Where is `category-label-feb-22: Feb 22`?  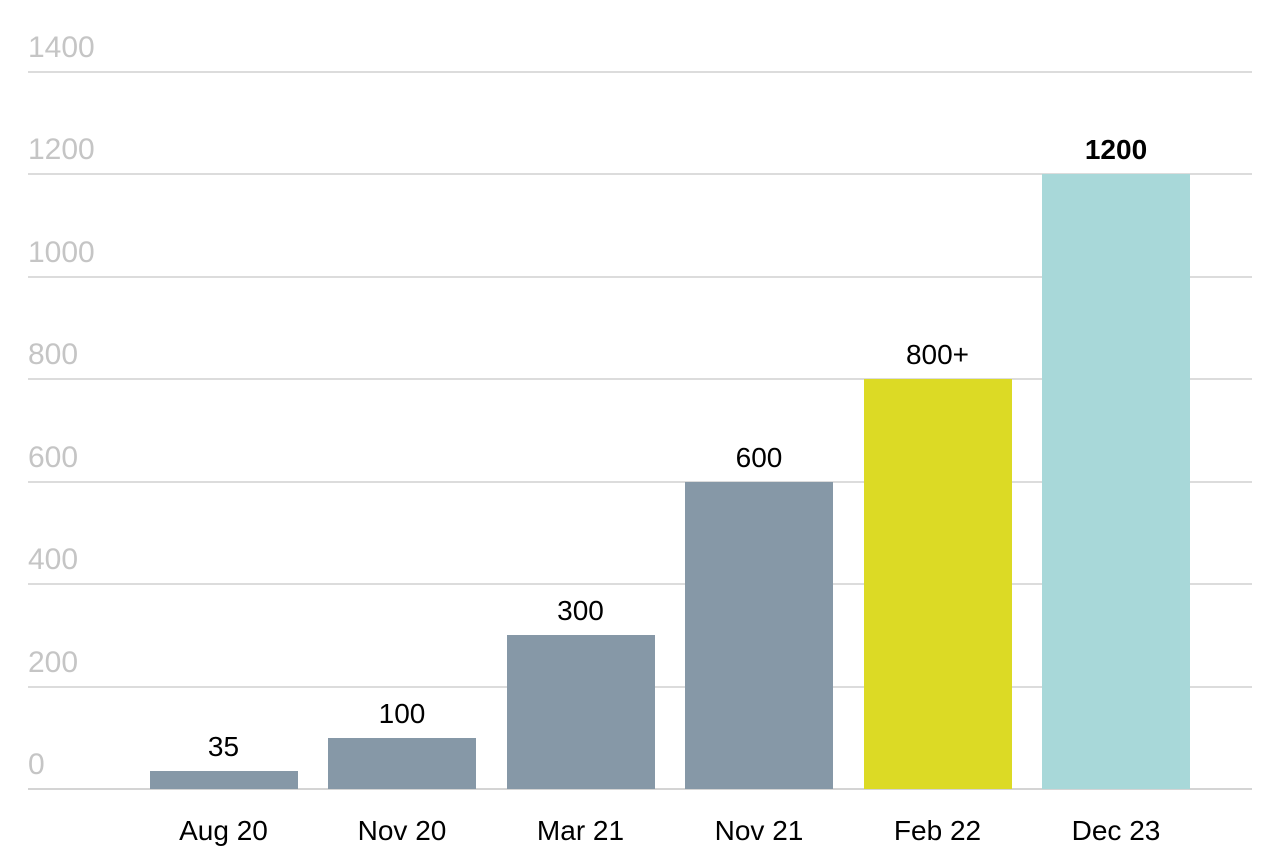
category-label-feb-22: Feb 22 is located at coordinates (937, 830).